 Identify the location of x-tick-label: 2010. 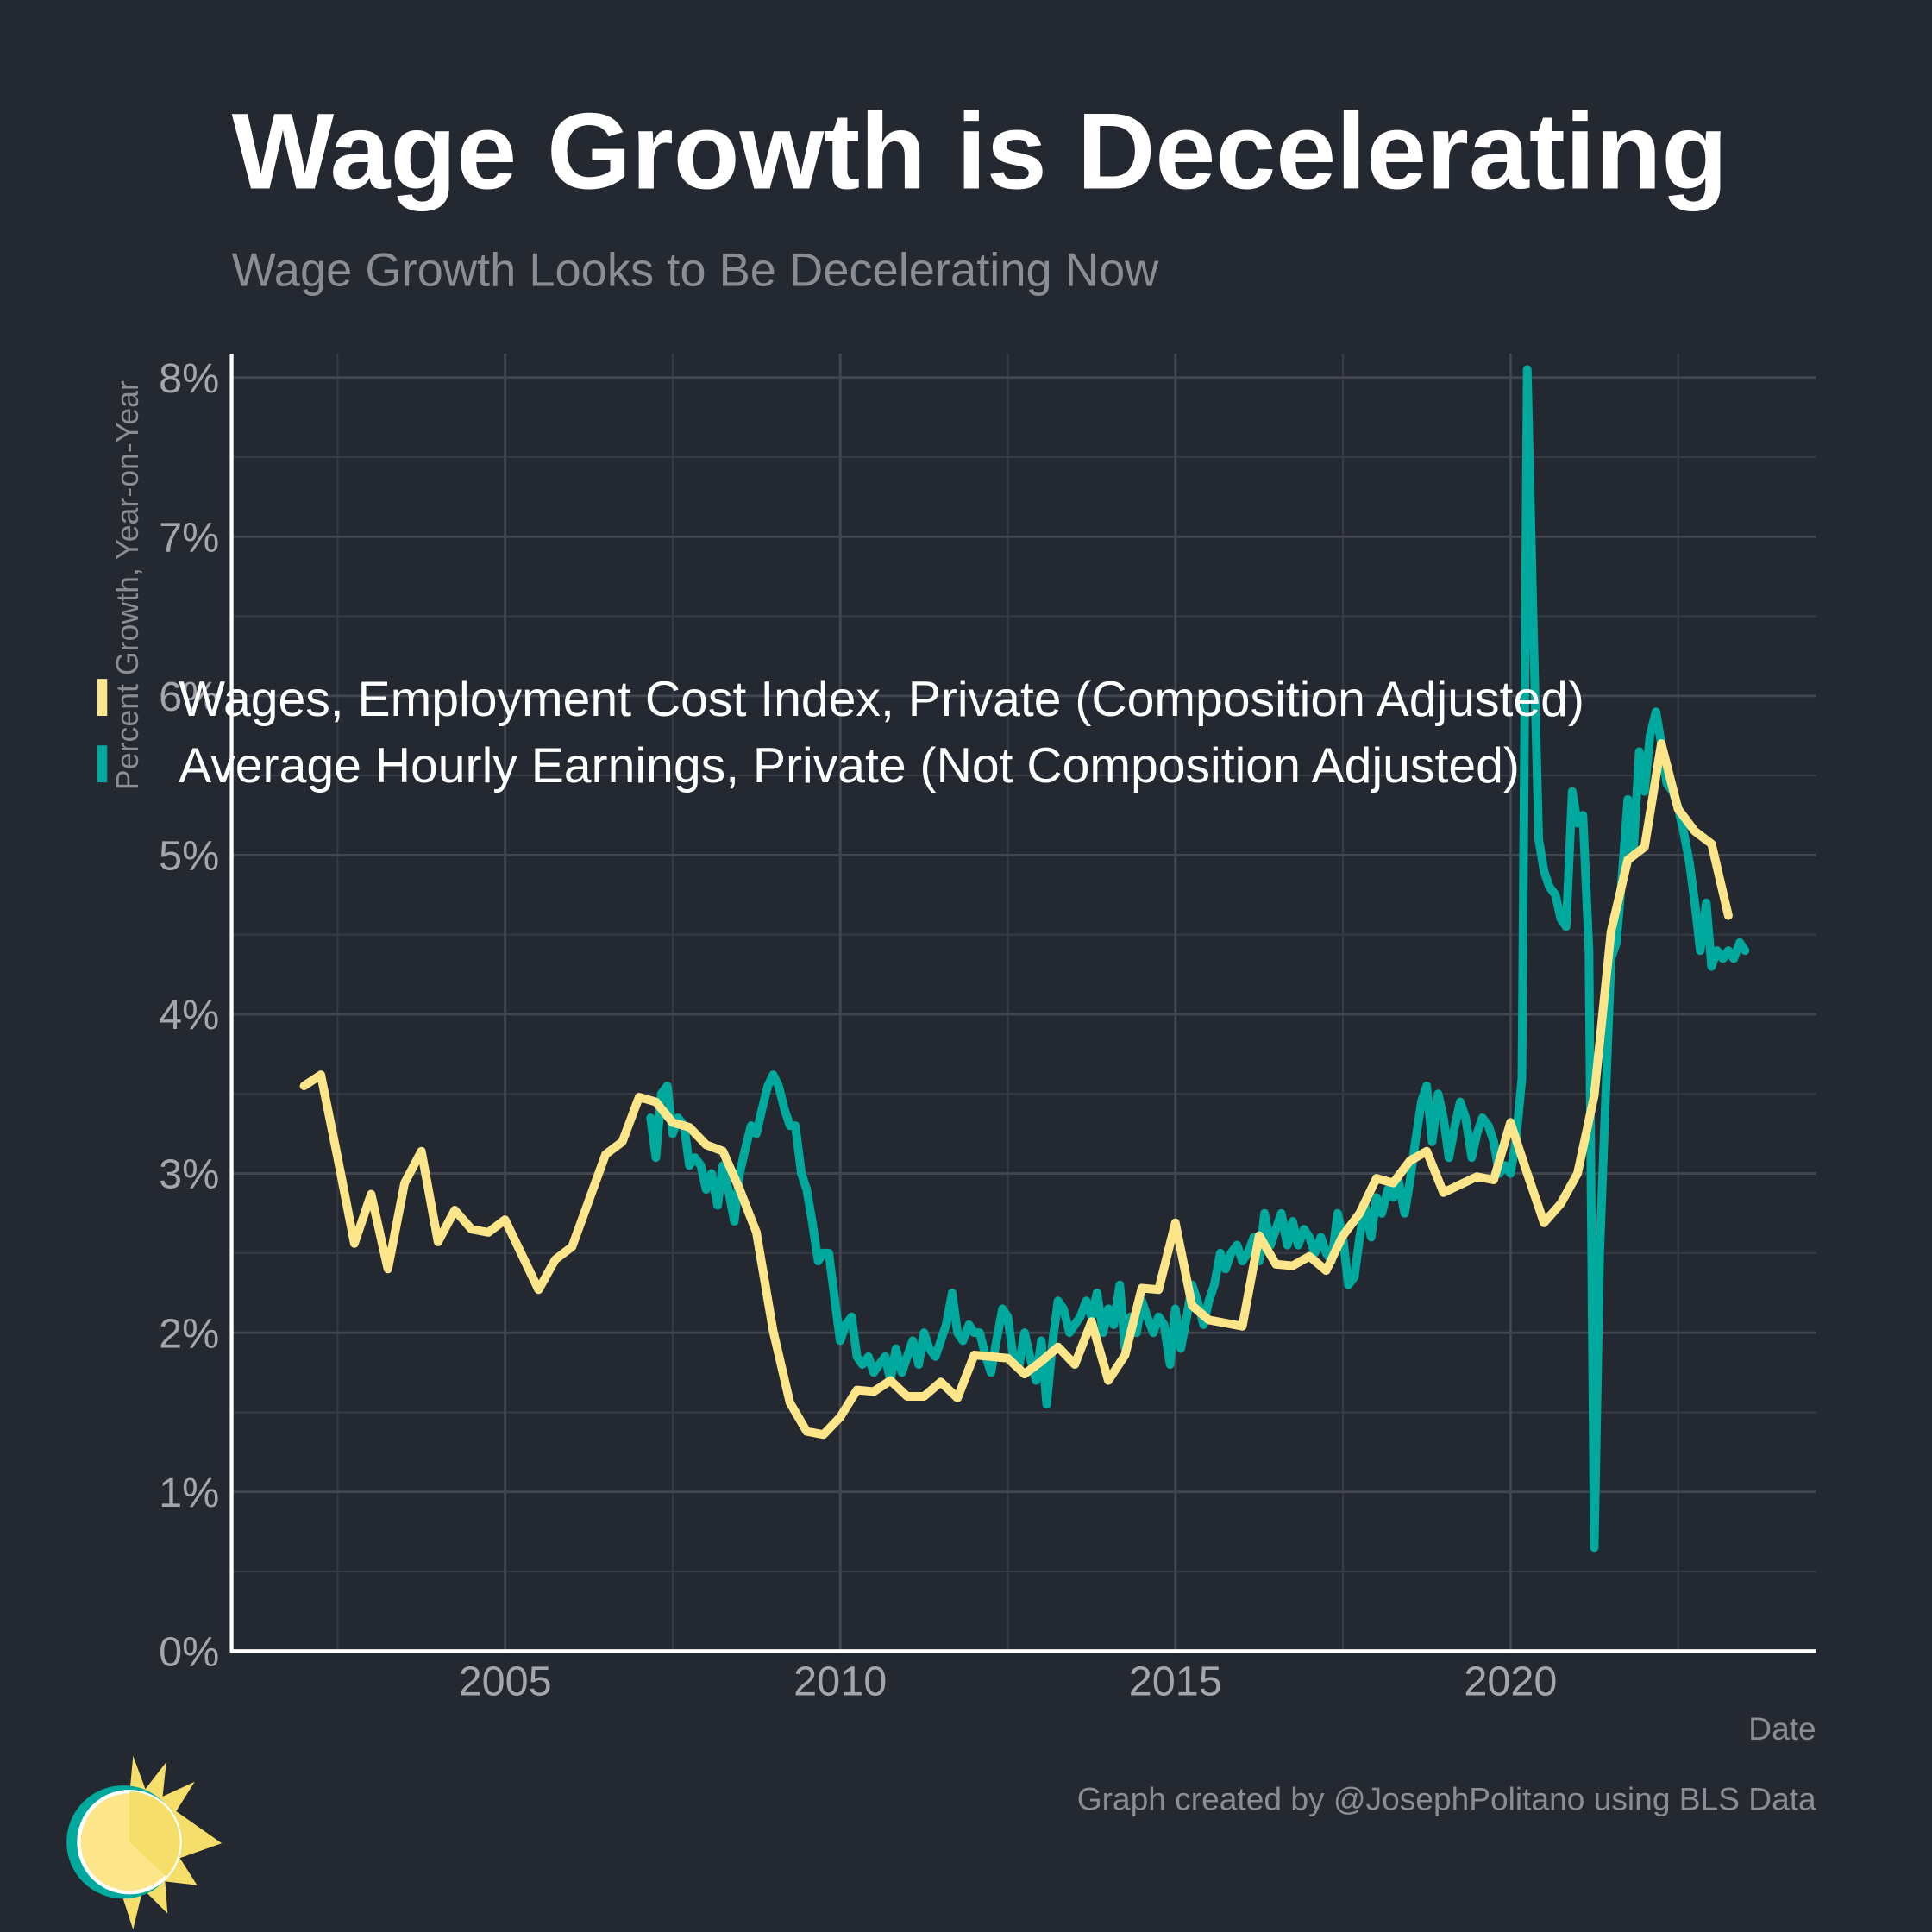
(841, 1682).